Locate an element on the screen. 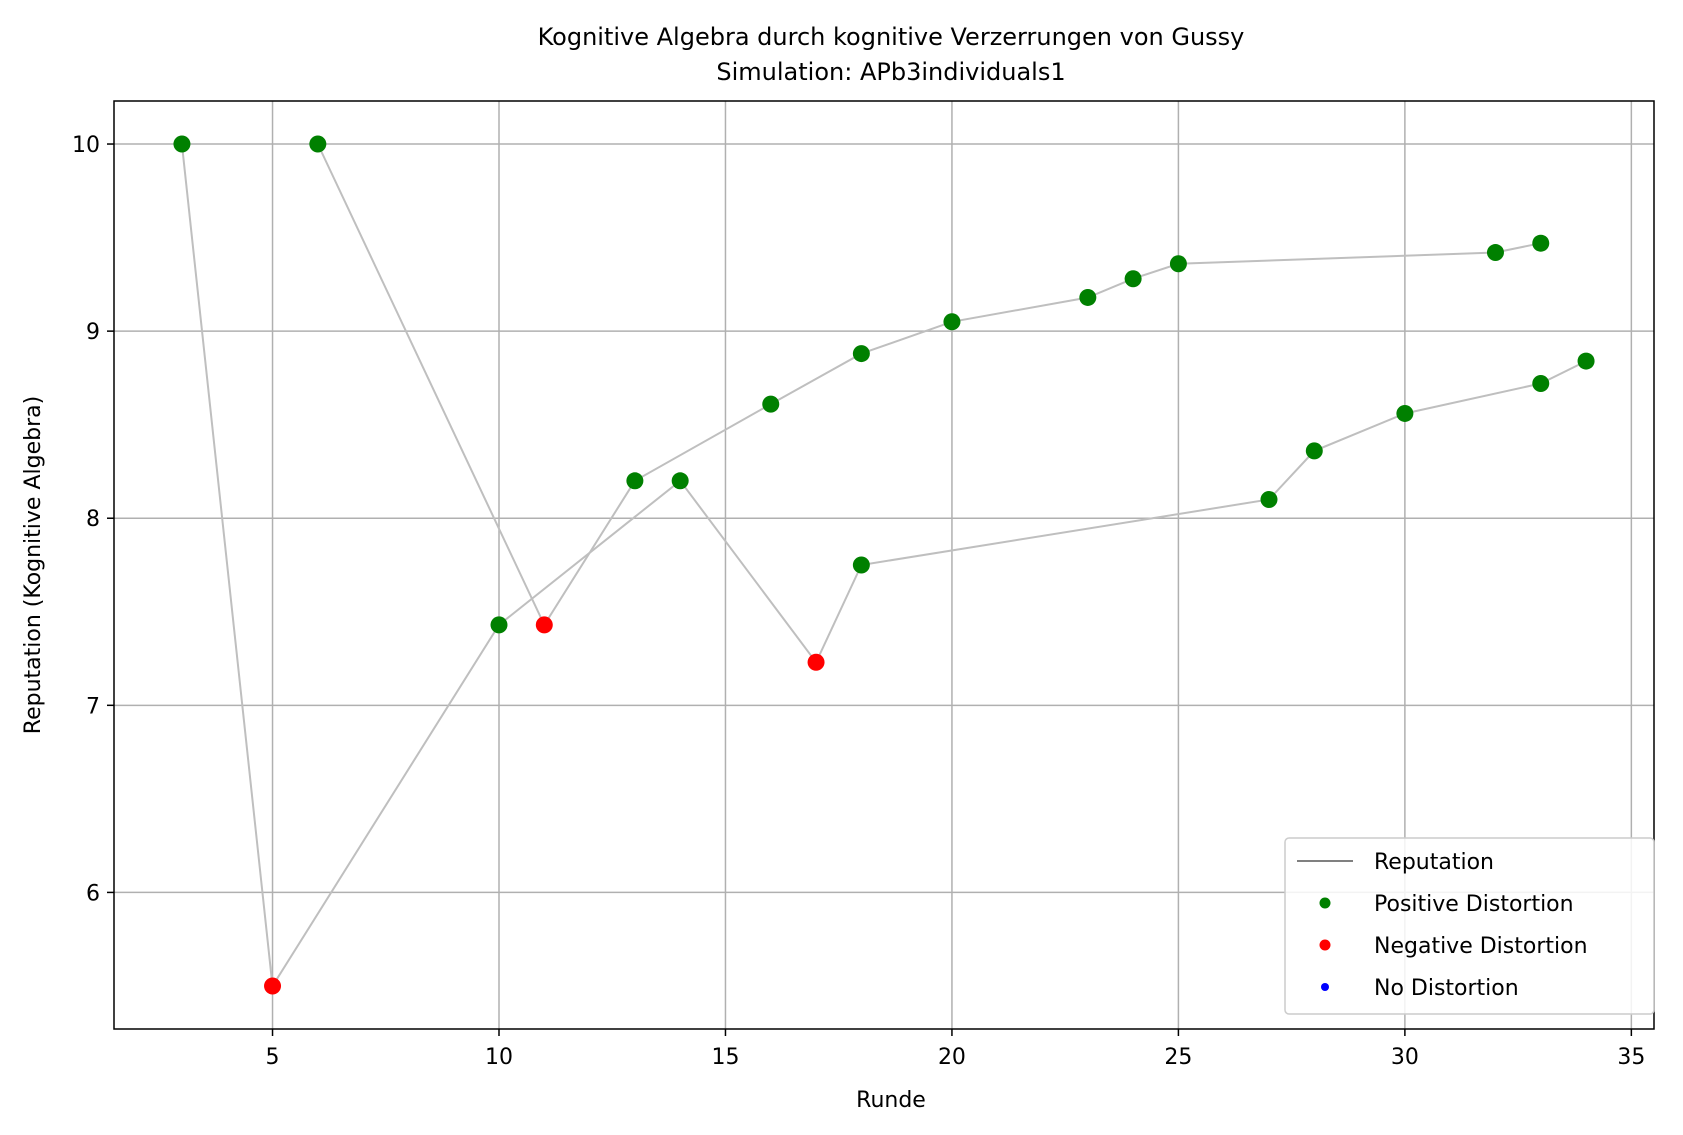  x-tick-label: 10 is located at coordinates (499, 1057).